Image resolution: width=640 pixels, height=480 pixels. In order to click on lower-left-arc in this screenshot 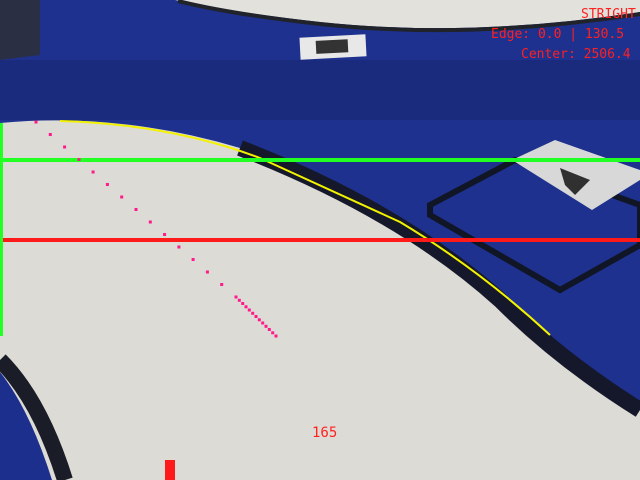, I will do `click(36, 417)`.